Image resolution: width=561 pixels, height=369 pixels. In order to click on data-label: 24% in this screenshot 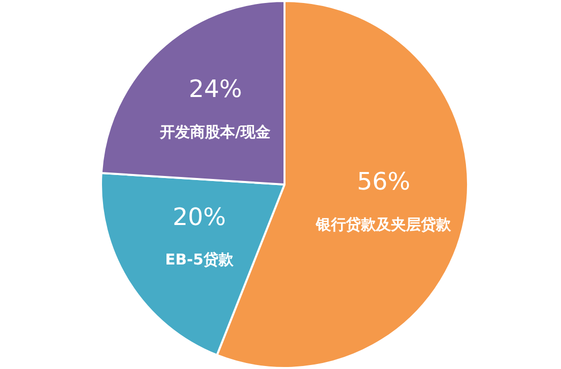, I will do `click(215, 89)`.